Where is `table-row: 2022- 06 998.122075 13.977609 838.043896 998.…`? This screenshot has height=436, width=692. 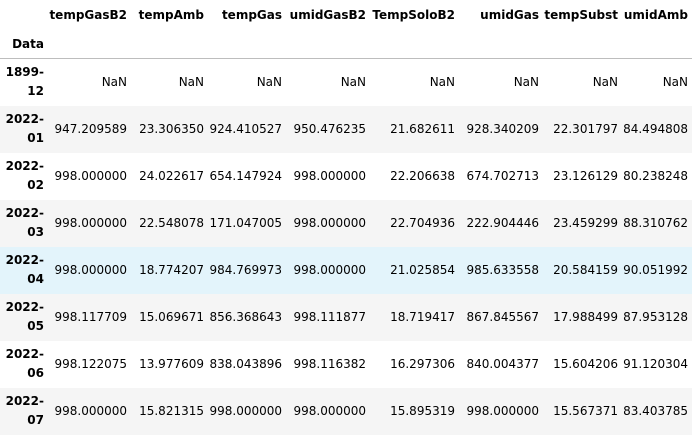
table-row: 2022- 06 998.122075 13.977609 838.043896 998.… is located at coordinates (346, 364).